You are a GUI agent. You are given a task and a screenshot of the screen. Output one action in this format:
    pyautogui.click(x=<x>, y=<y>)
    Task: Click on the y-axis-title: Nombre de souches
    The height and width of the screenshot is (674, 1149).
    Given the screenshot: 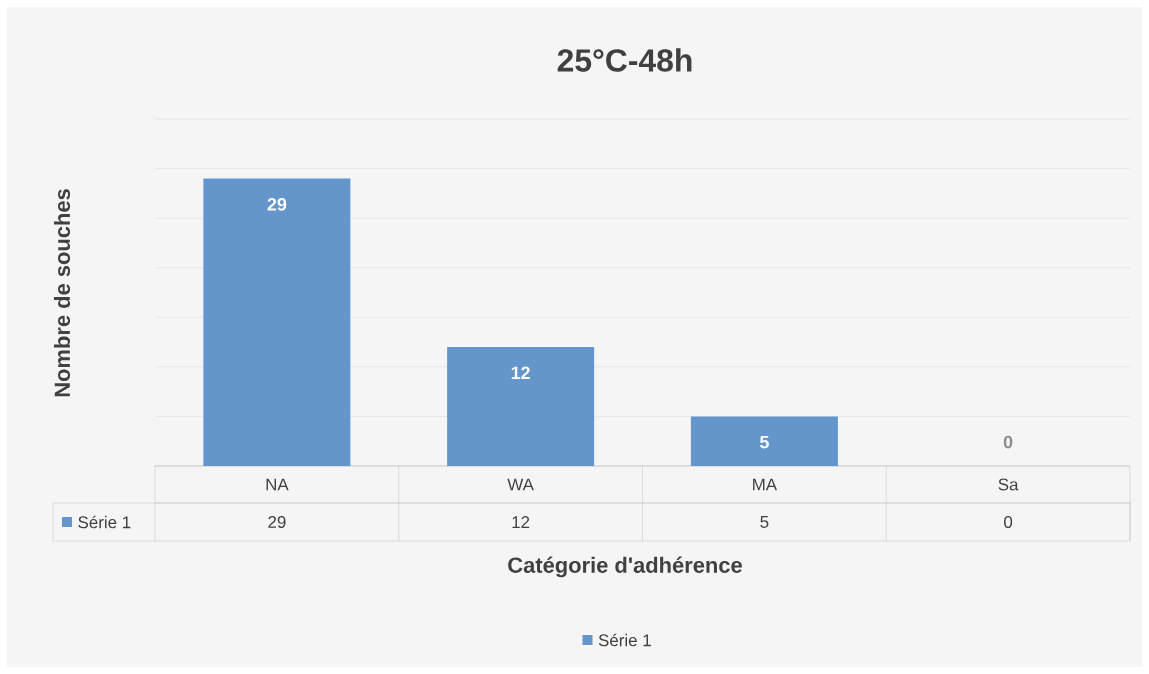 What is the action you would take?
    pyautogui.click(x=62, y=293)
    